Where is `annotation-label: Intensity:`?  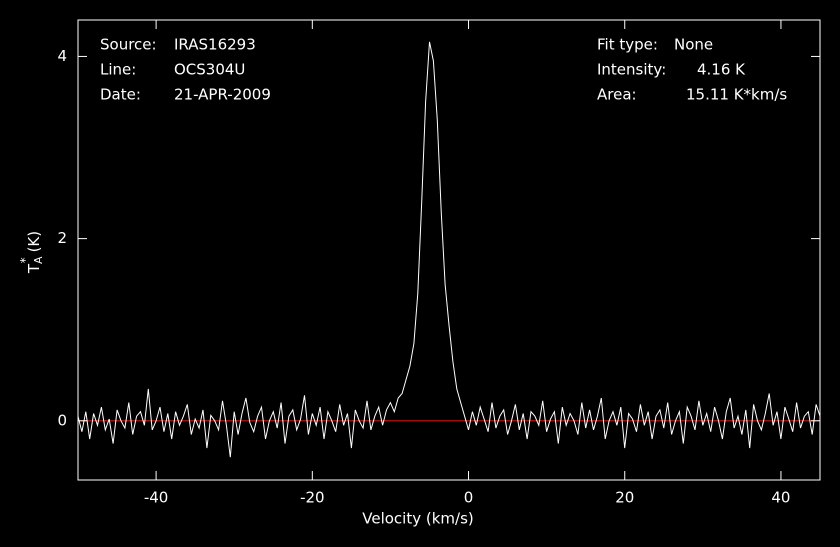 annotation-label: Intensity: is located at coordinates (631, 70).